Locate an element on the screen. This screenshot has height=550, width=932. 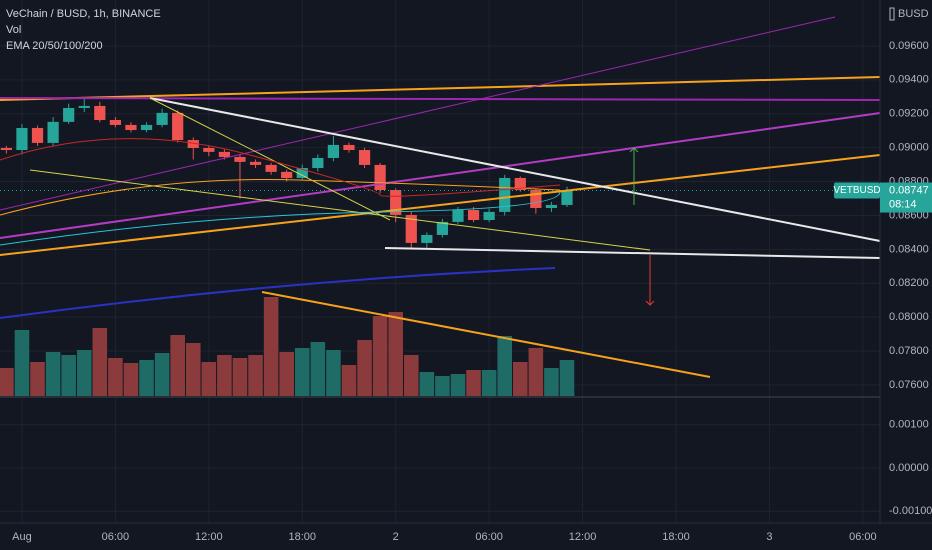
arrow-down is located at coordinates (650, 280).